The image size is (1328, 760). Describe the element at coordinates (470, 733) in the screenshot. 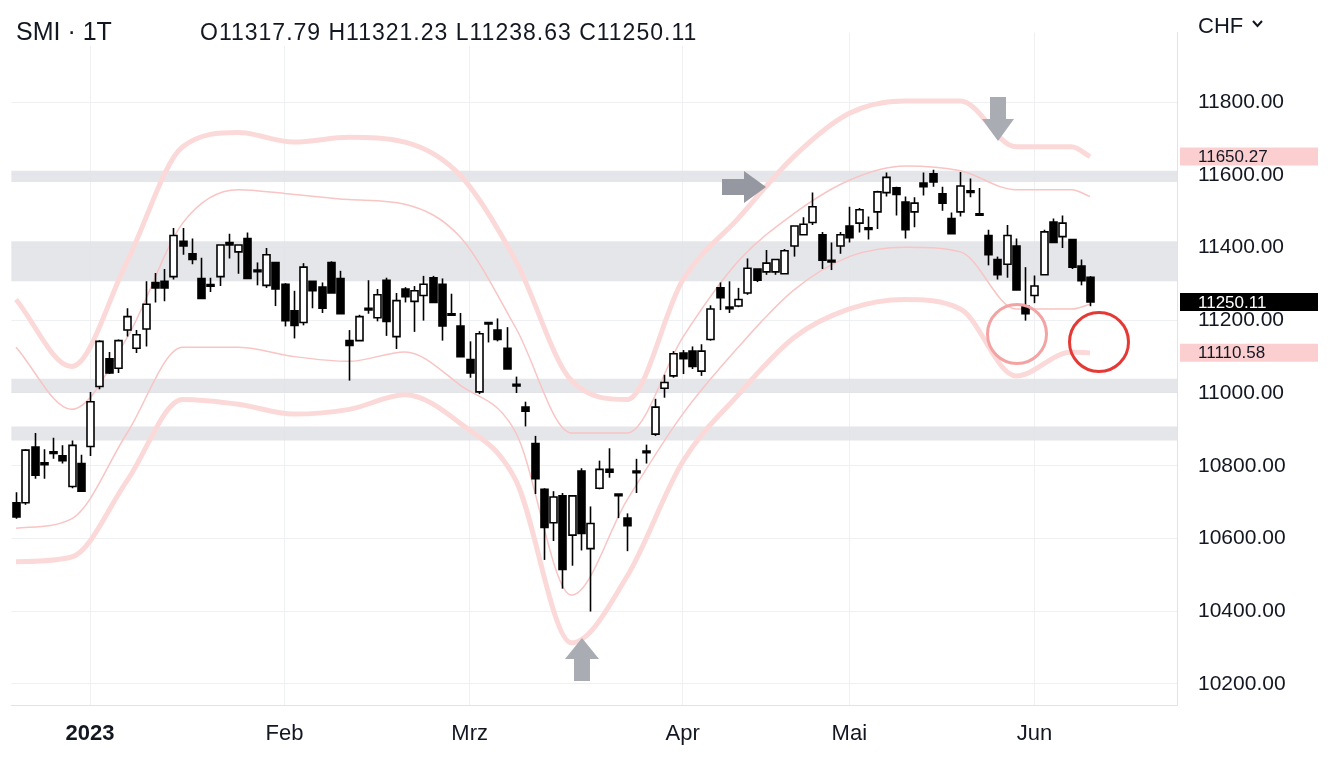

I see `x-tick-label: Mrz` at that location.